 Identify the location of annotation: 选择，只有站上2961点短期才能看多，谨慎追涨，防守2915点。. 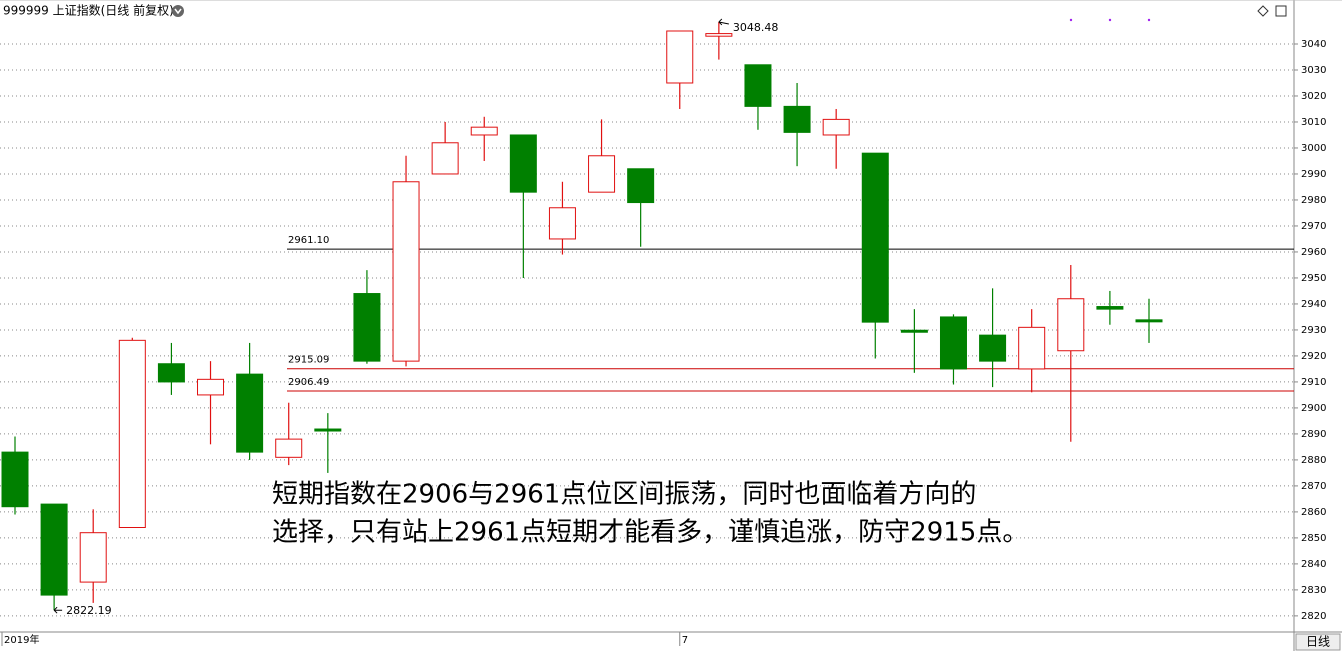
(650, 533).